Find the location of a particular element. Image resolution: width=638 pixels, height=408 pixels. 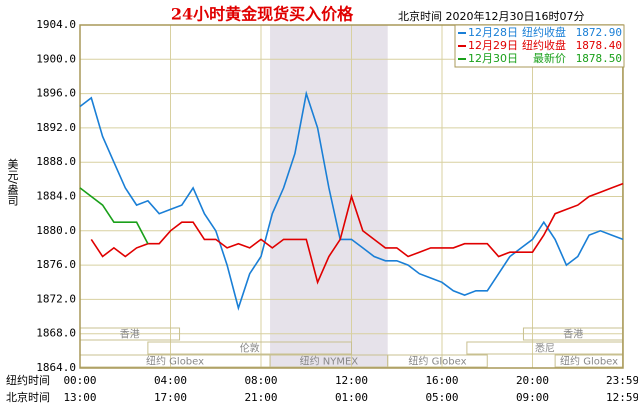

x2-tick-label: 17:00 is located at coordinates (170, 397).